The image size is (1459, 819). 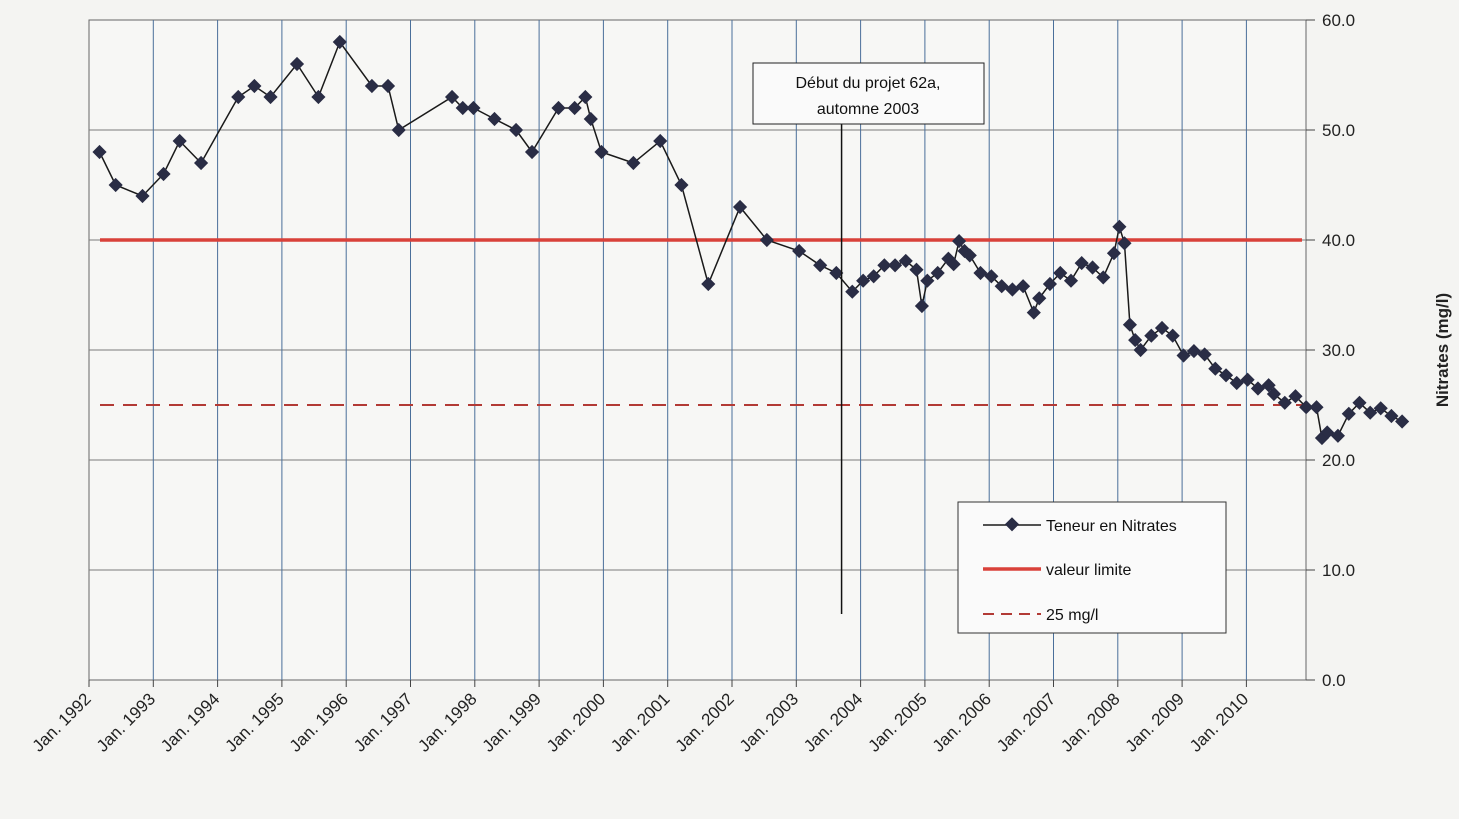 I want to click on legend-label-25: 25 mg/l, so click(x=1072, y=615).